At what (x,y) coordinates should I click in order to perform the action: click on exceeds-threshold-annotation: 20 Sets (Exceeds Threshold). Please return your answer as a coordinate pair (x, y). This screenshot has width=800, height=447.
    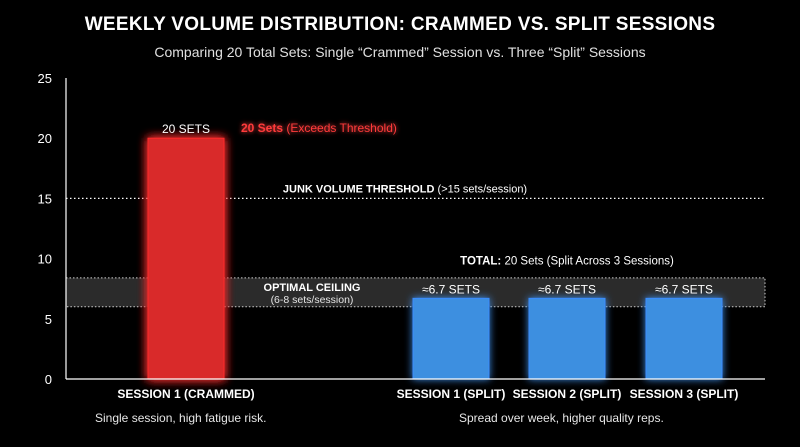
    Looking at the image, I should click on (319, 128).